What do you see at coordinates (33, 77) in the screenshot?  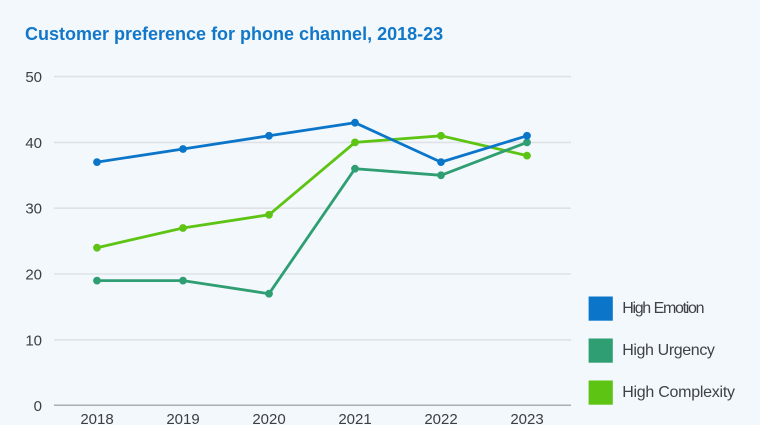 I see `svg-text: 50` at bounding box center [33, 77].